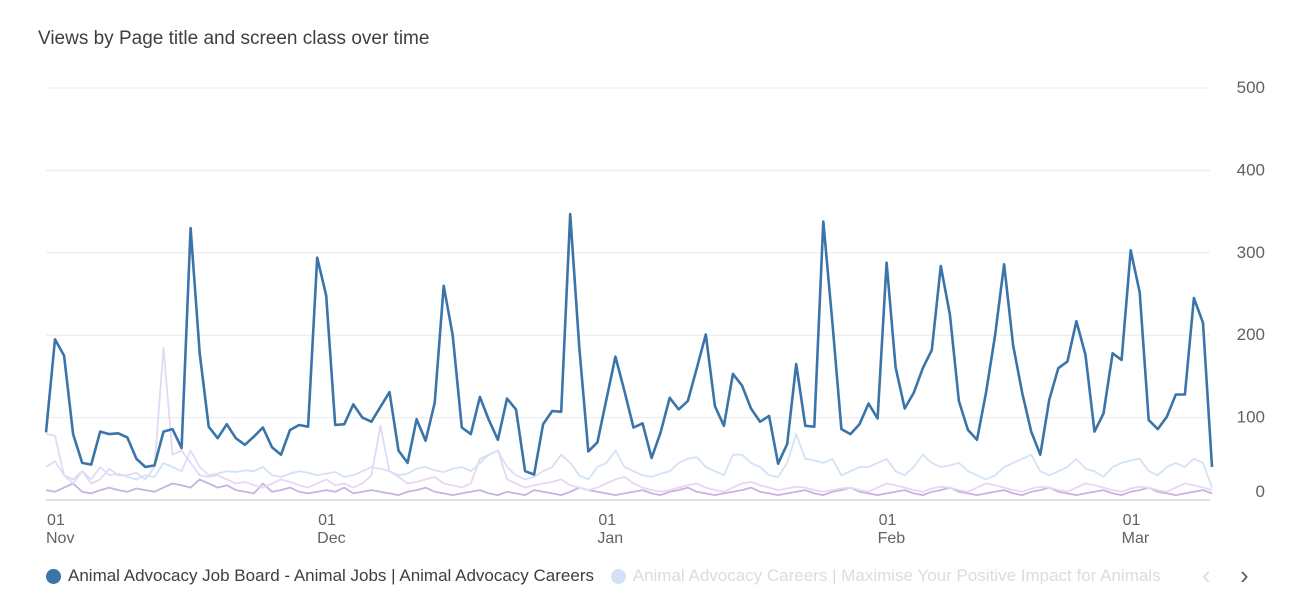  What do you see at coordinates (1244, 575) in the screenshot?
I see `legend-next-button: ›` at bounding box center [1244, 575].